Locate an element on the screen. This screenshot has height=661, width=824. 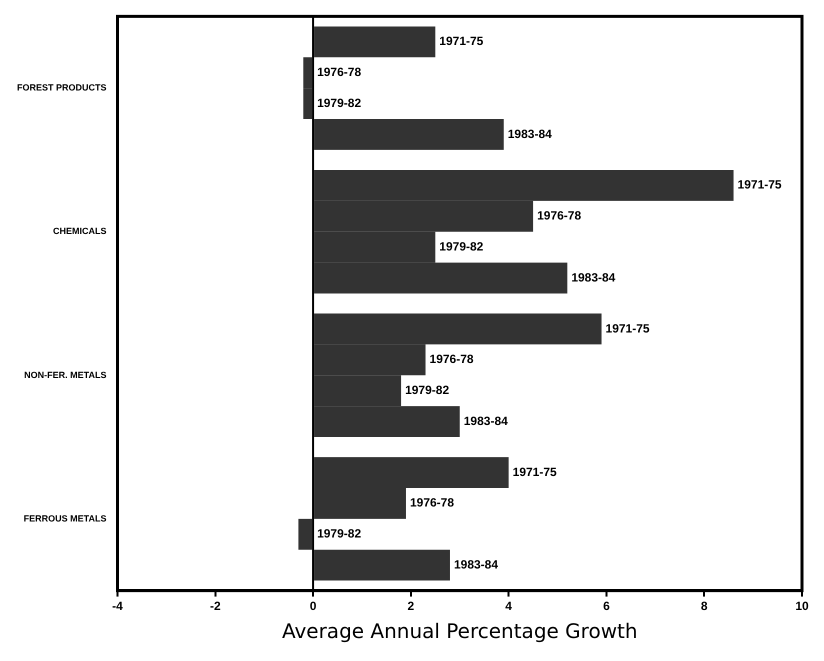
series-label: 1979-82 is located at coordinates (461, 246).